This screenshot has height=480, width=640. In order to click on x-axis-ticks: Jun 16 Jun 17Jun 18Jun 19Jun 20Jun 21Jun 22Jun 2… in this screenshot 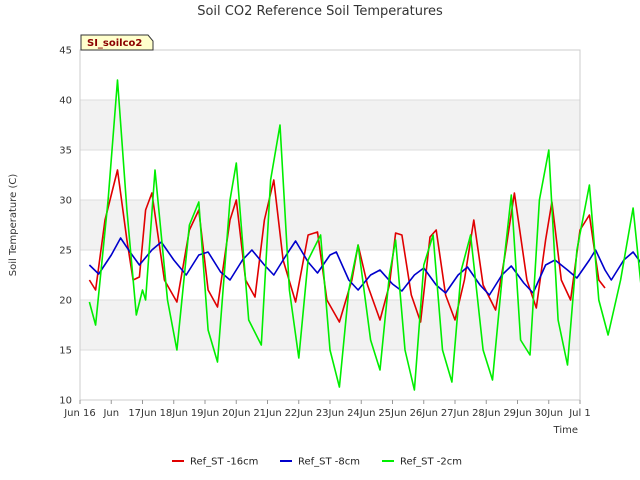, I will do `click(327, 409)`.